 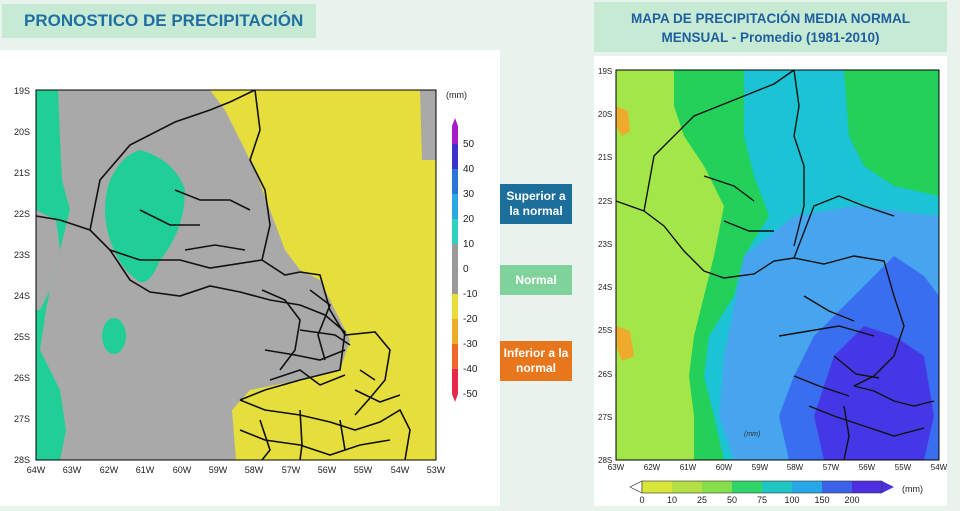 What do you see at coordinates (145, 216) in the screenshot?
I see `green-blob-north` at bounding box center [145, 216].